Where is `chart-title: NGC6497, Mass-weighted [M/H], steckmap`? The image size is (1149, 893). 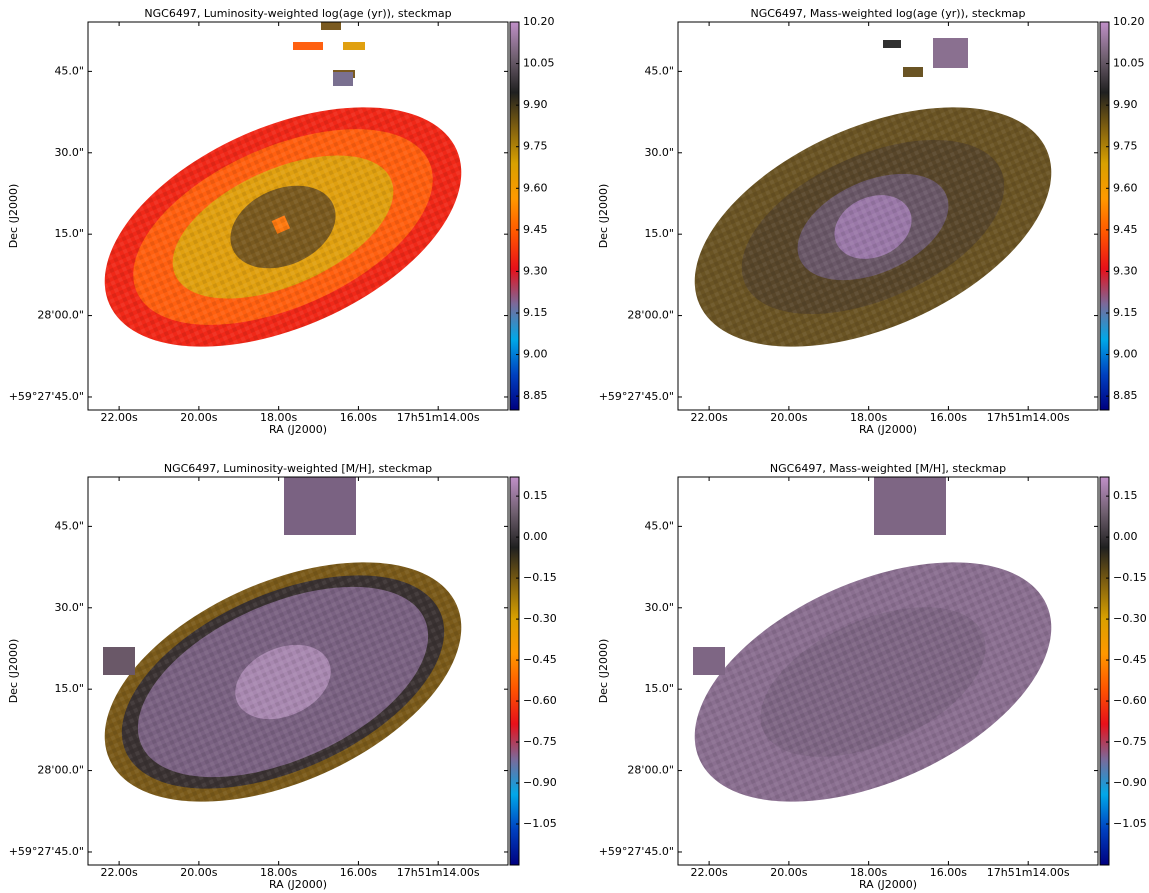 chart-title: NGC6497, Mass-weighted [M/H], steckmap is located at coordinates (888, 468).